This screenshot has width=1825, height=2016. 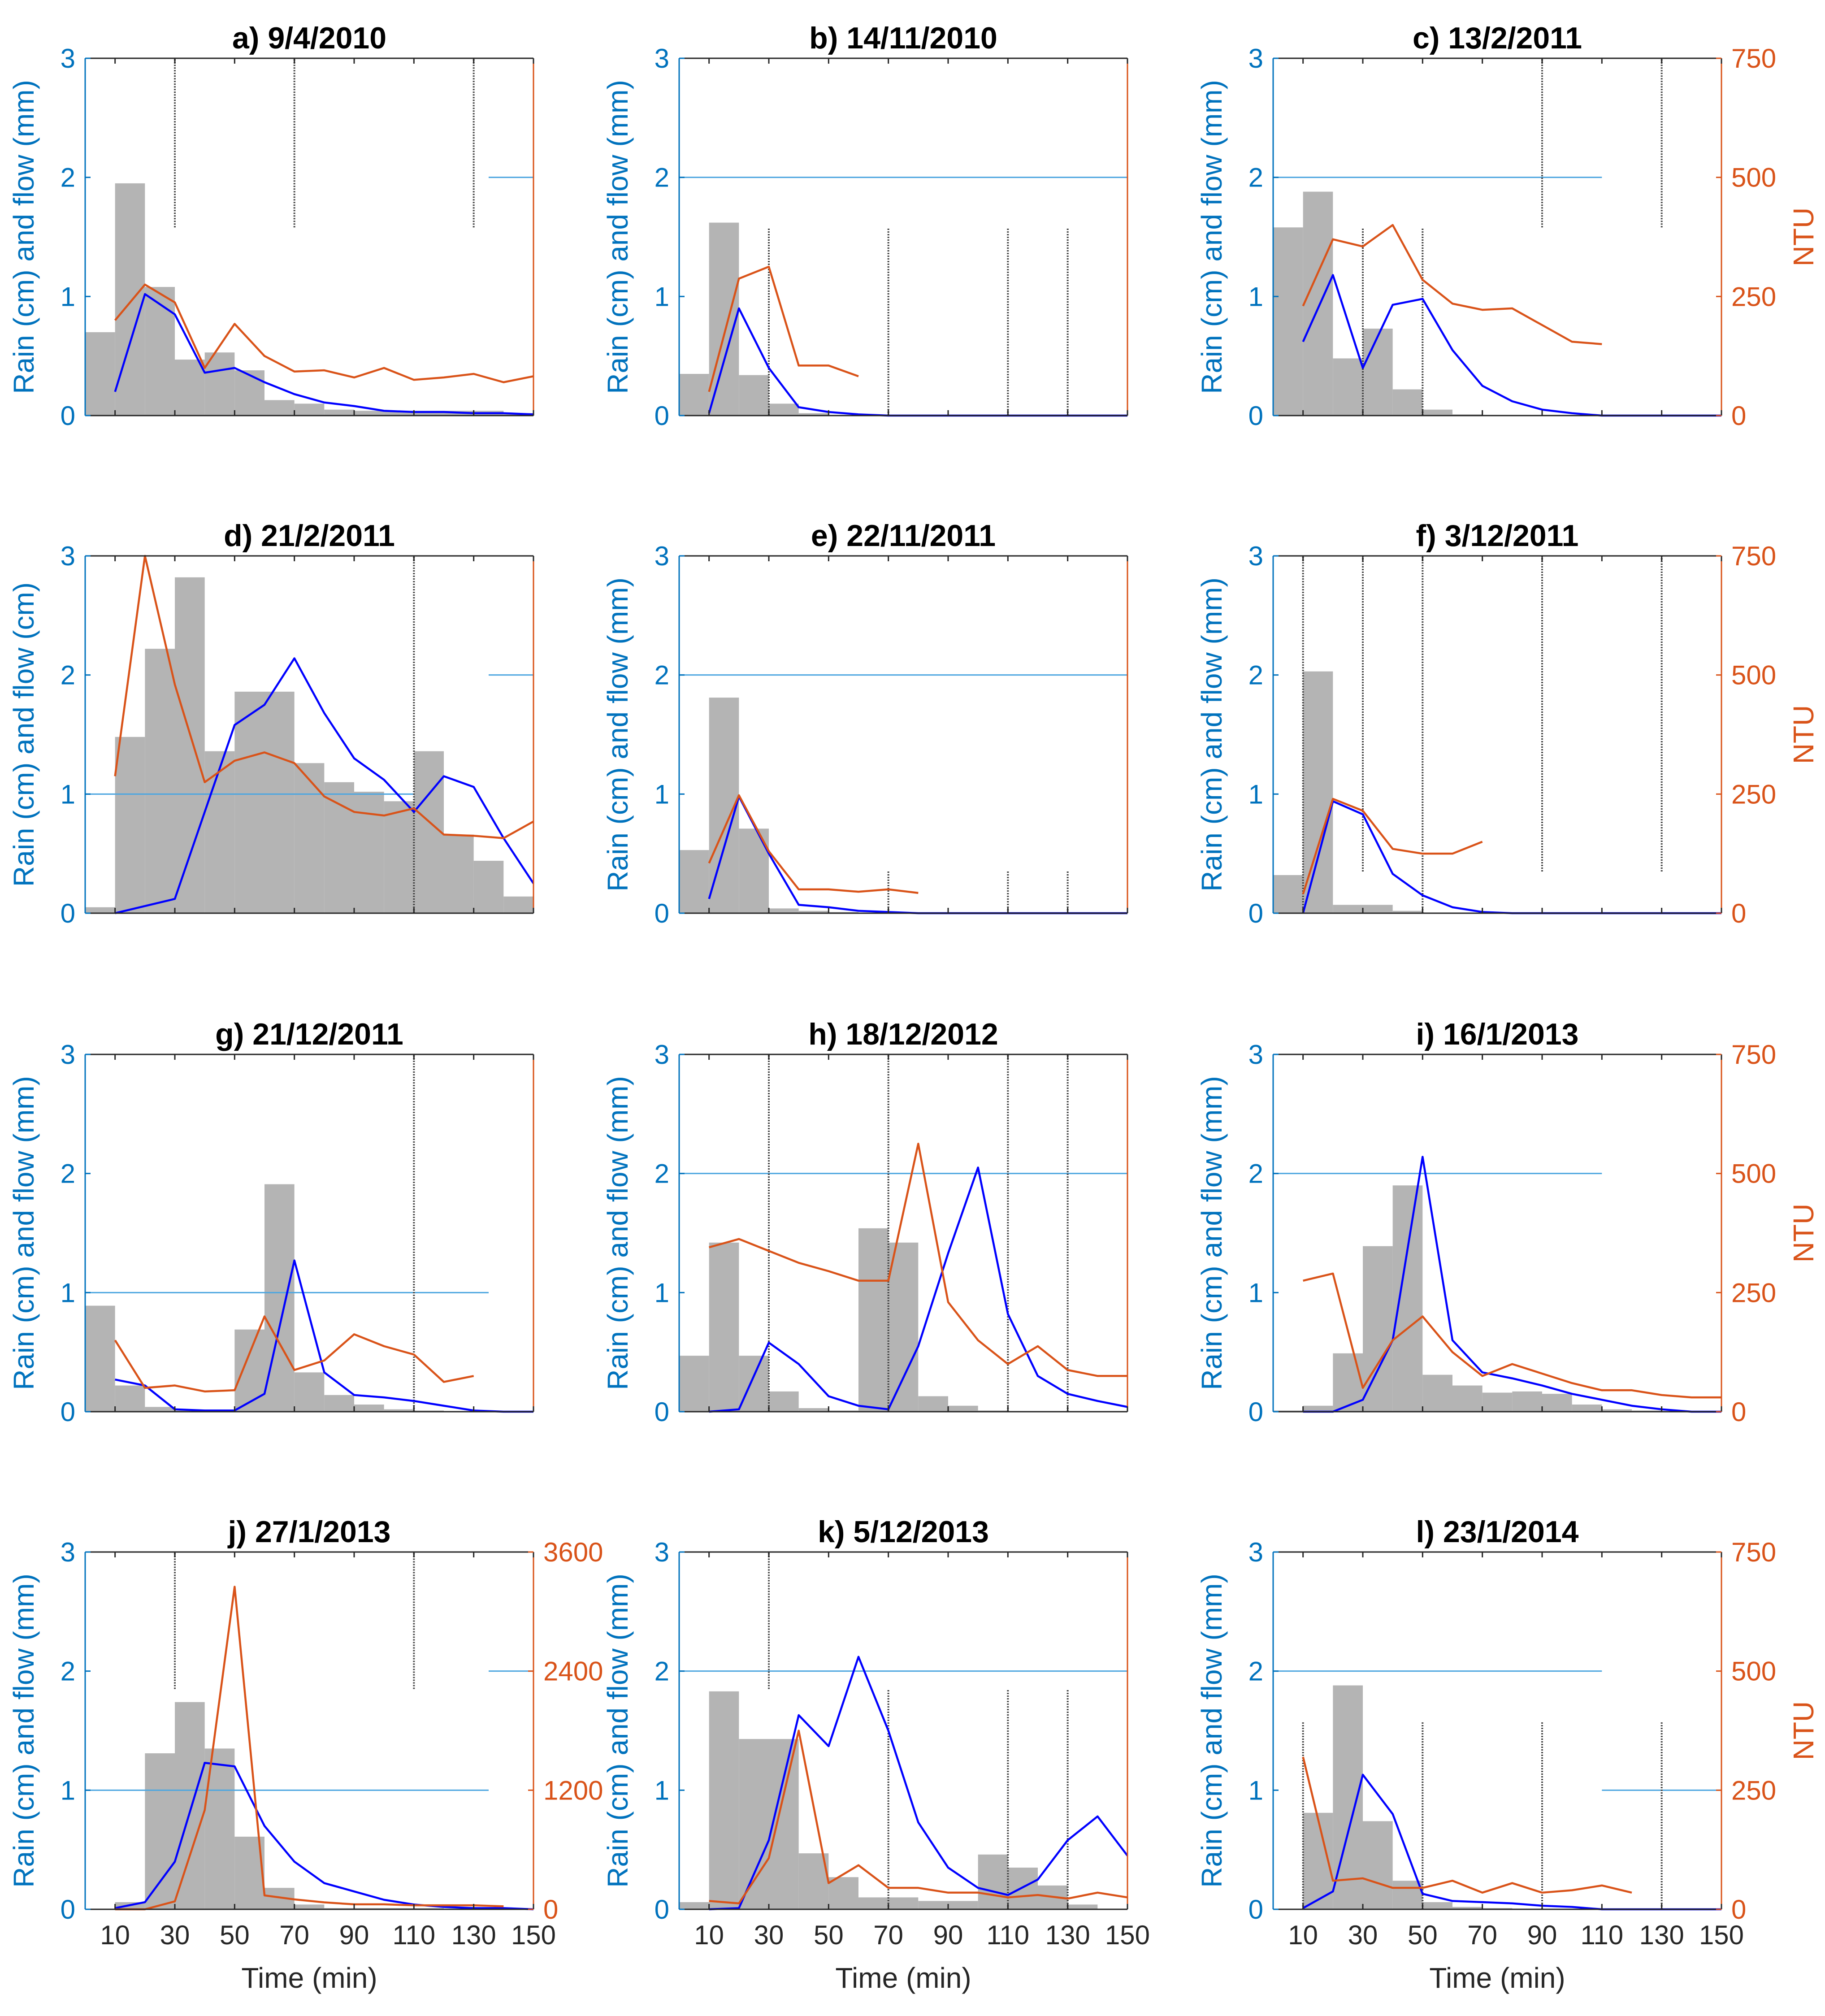 I want to click on y2-tick-label: 0, so click(x=1738, y=1412).